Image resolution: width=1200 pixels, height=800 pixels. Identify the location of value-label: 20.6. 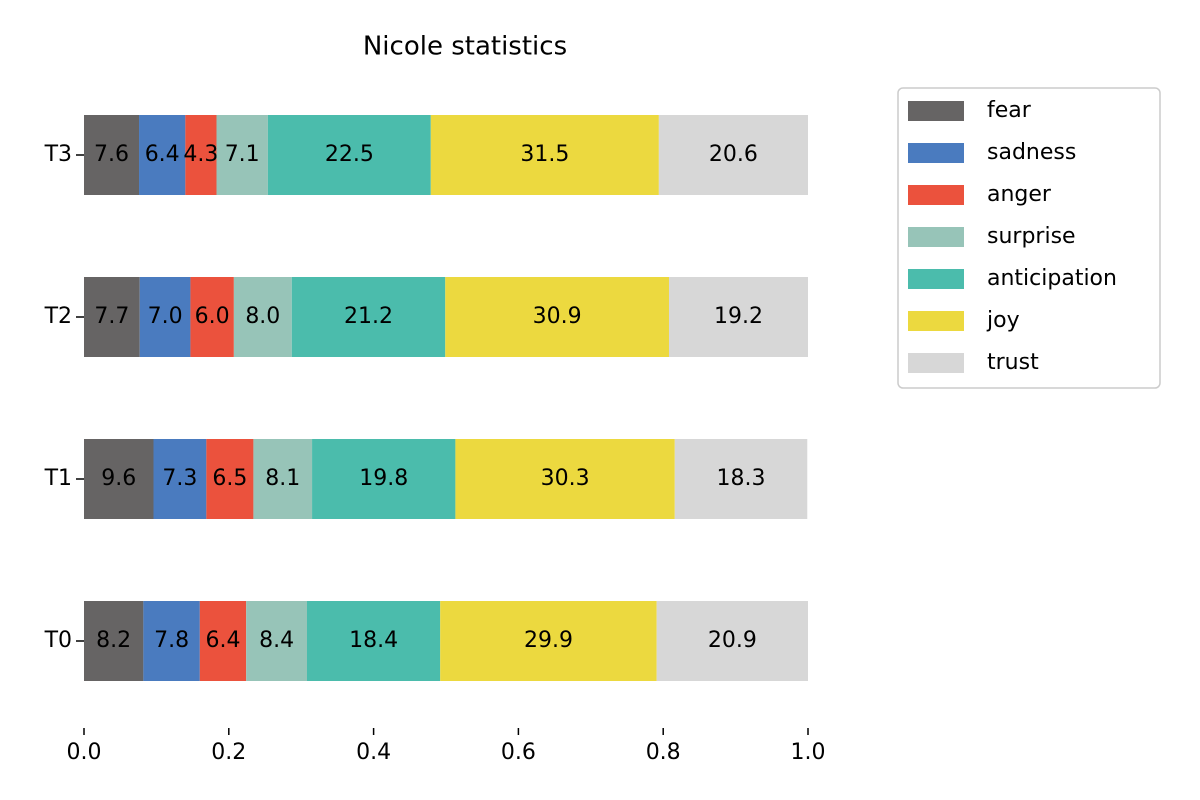
(733, 154).